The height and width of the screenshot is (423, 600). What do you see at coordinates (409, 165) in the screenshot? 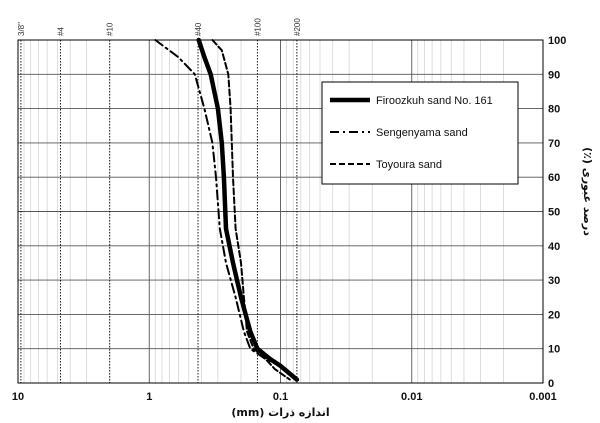
I see `legend-label: Toyoura sand` at bounding box center [409, 165].